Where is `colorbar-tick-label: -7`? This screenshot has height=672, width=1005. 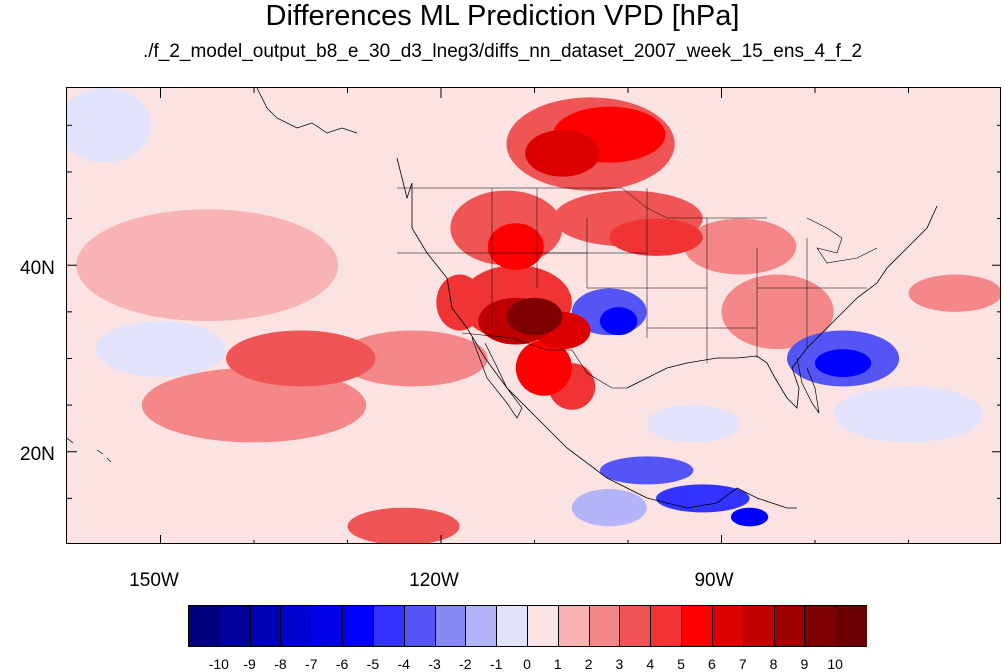
colorbar-tick-label: -7 is located at coordinates (311, 664).